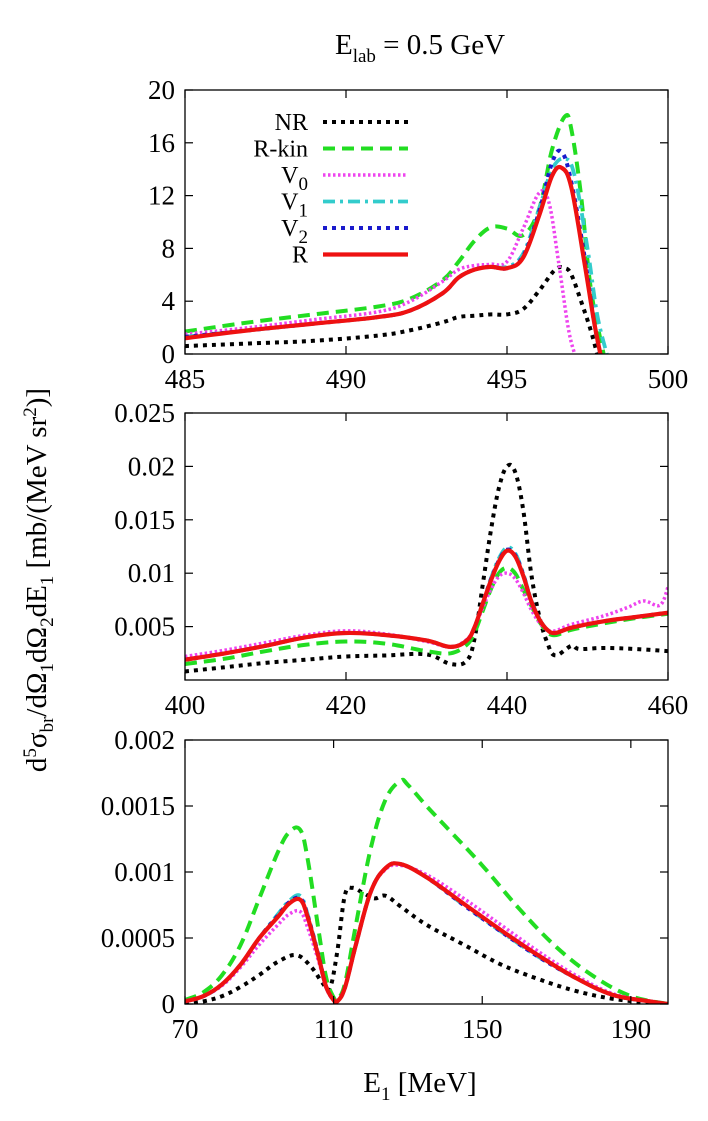  I want to click on x-axis-label: E1 [MeV], so click(419, 1086).